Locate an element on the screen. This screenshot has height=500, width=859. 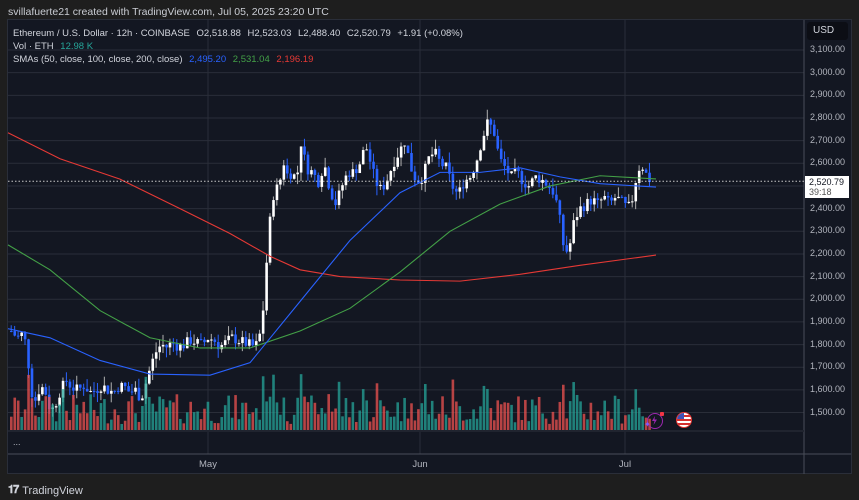
sma100-value: 2,531.04 is located at coordinates (251, 59).